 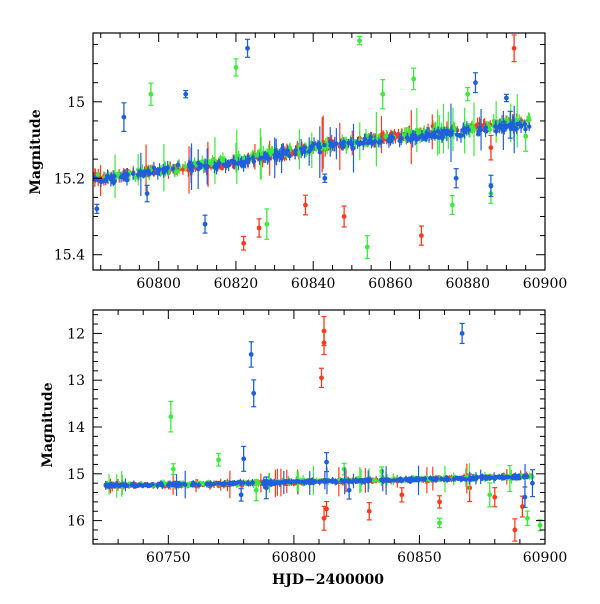 What do you see at coordinates (168, 558) in the screenshot?
I see `x-tick-label: 60750` at bounding box center [168, 558].